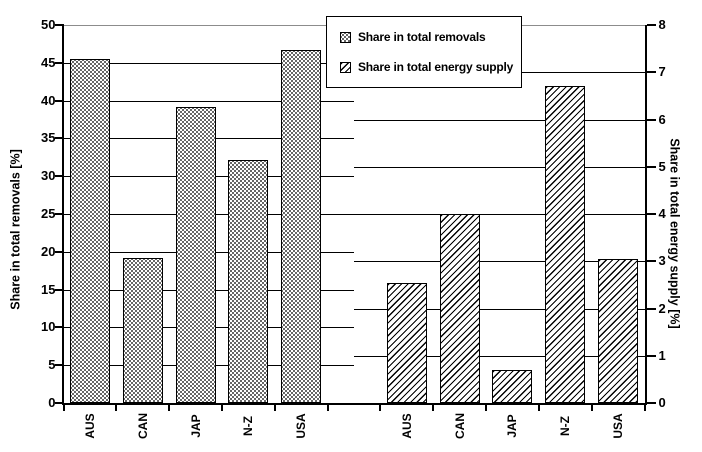 Image resolution: width=702 pixels, height=452 pixels. What do you see at coordinates (248, 281) in the screenshot?
I see `bar-removals-n-z` at bounding box center [248, 281].